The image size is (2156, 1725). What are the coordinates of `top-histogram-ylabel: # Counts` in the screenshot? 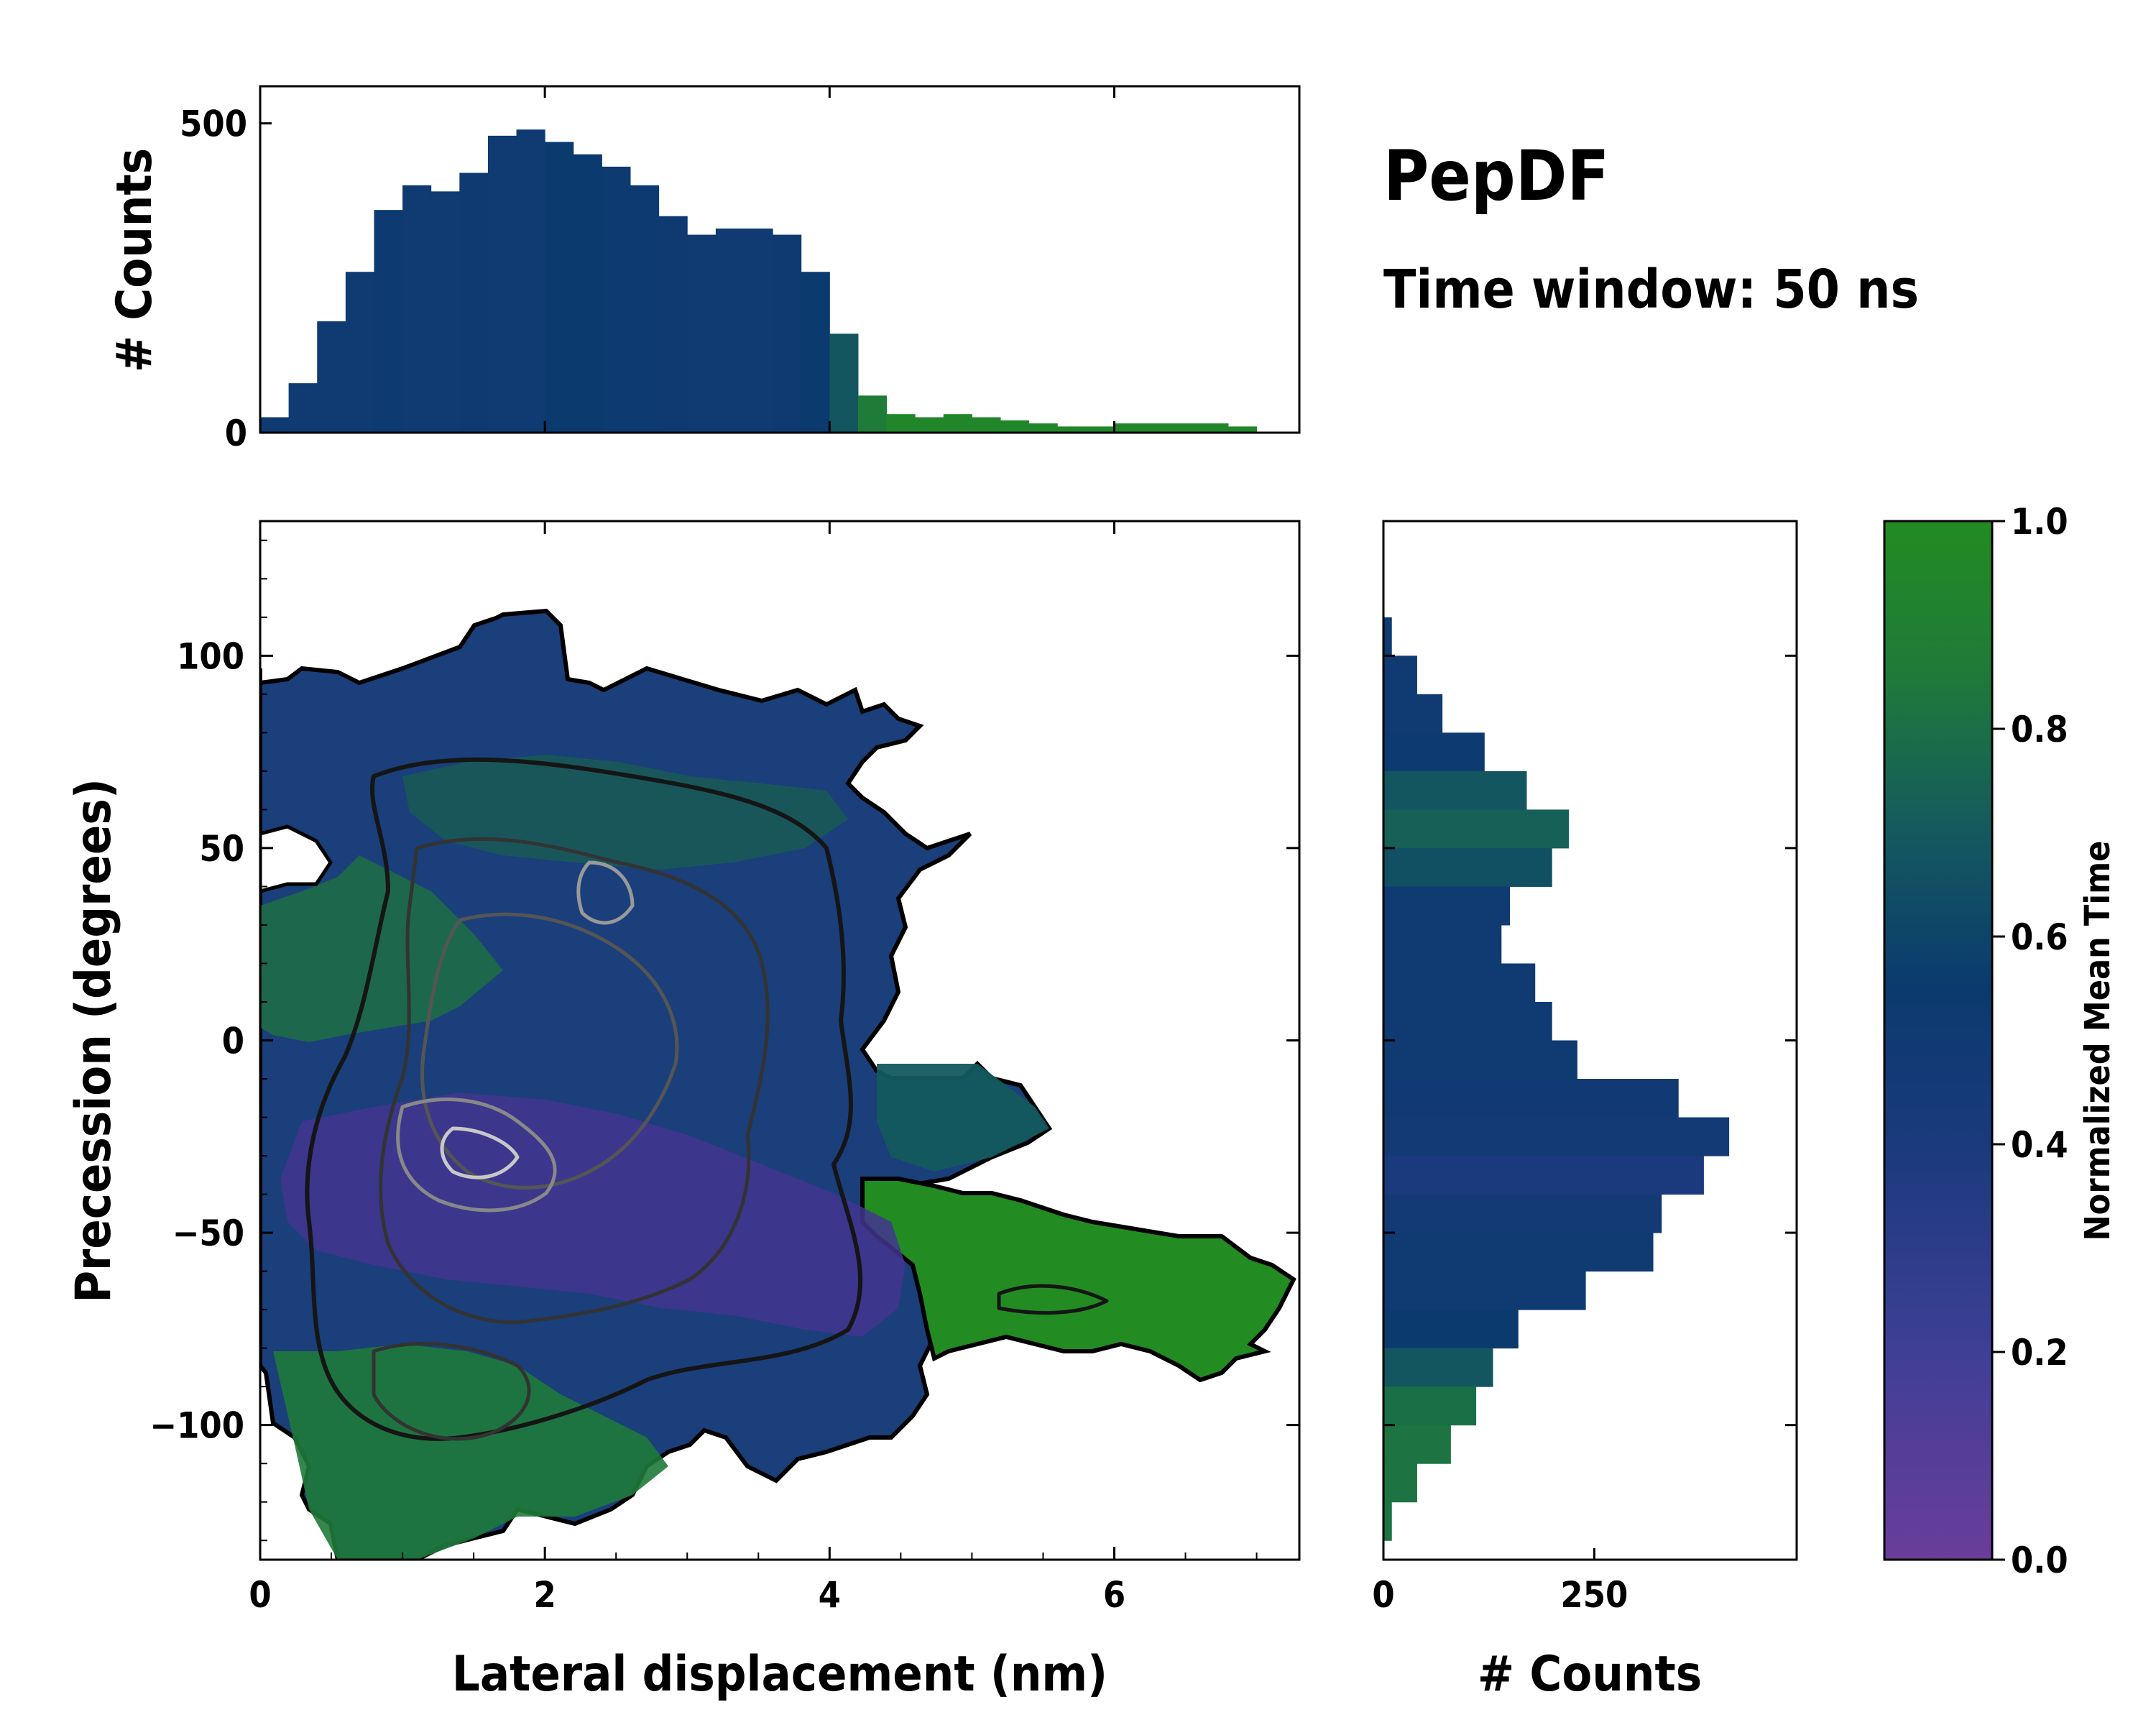 It's located at (134, 260).